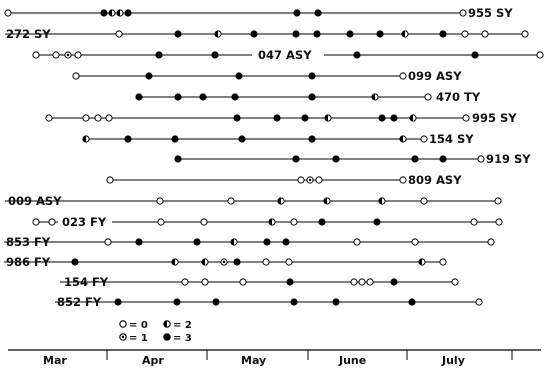  What do you see at coordinates (249, 242) in the screenshot?
I see `row-853-fy: 853 FY` at bounding box center [249, 242].